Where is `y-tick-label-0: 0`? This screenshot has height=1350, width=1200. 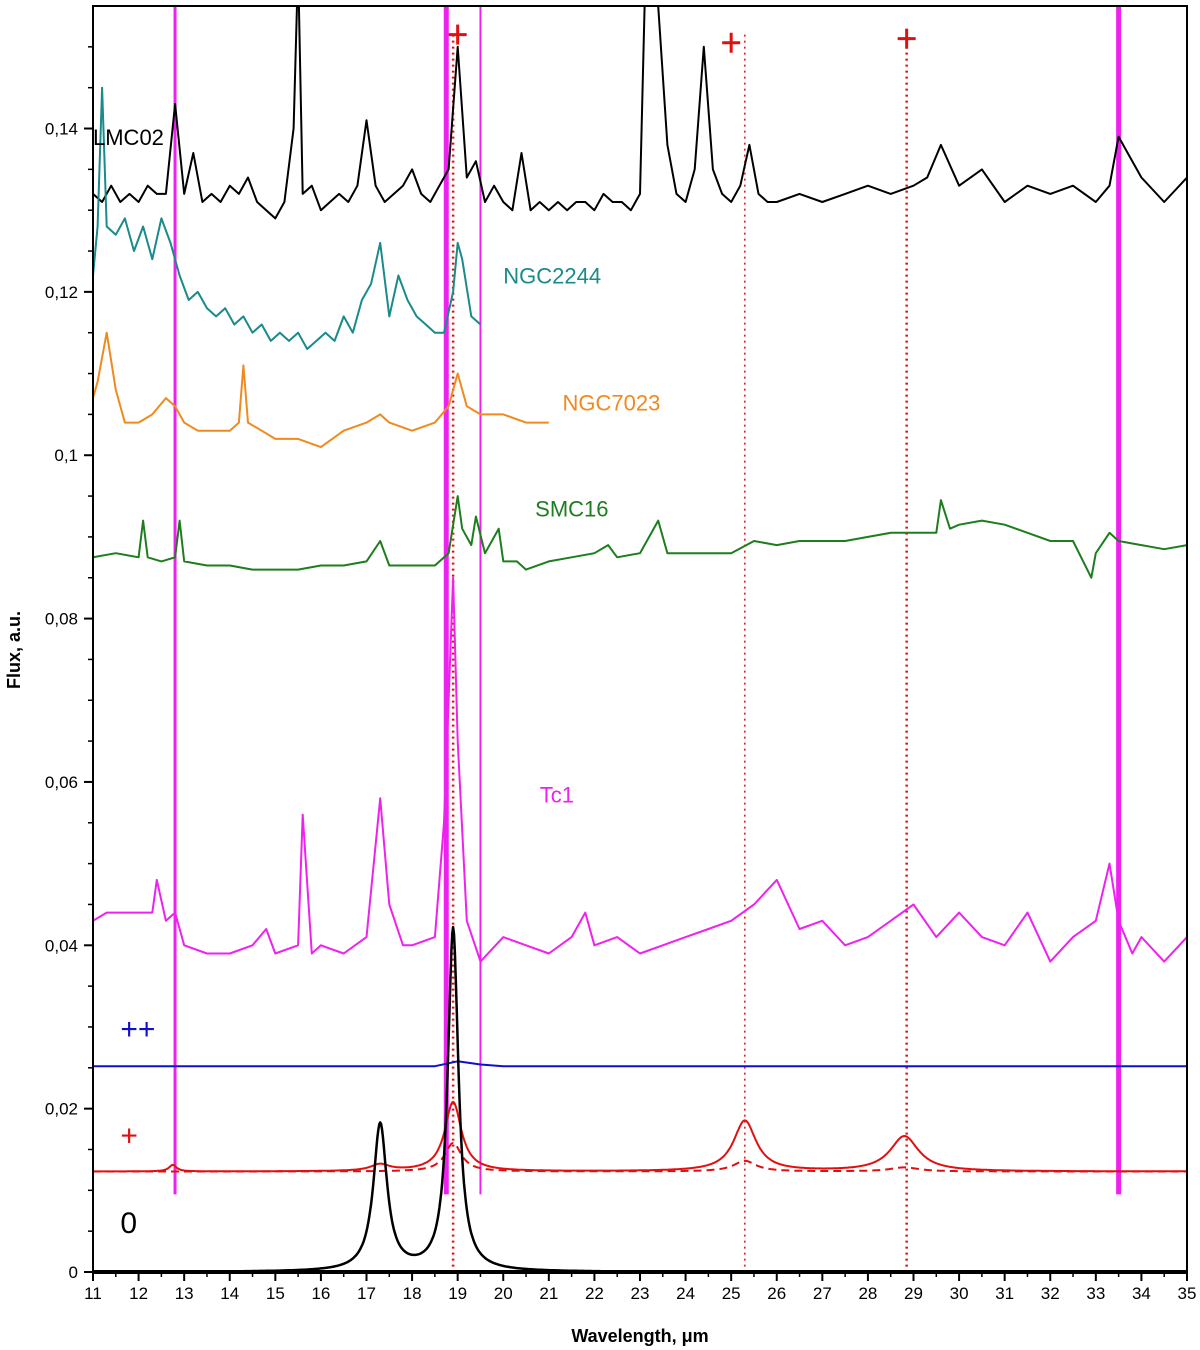
y-tick-label-0: 0 is located at coordinates (73, 1272).